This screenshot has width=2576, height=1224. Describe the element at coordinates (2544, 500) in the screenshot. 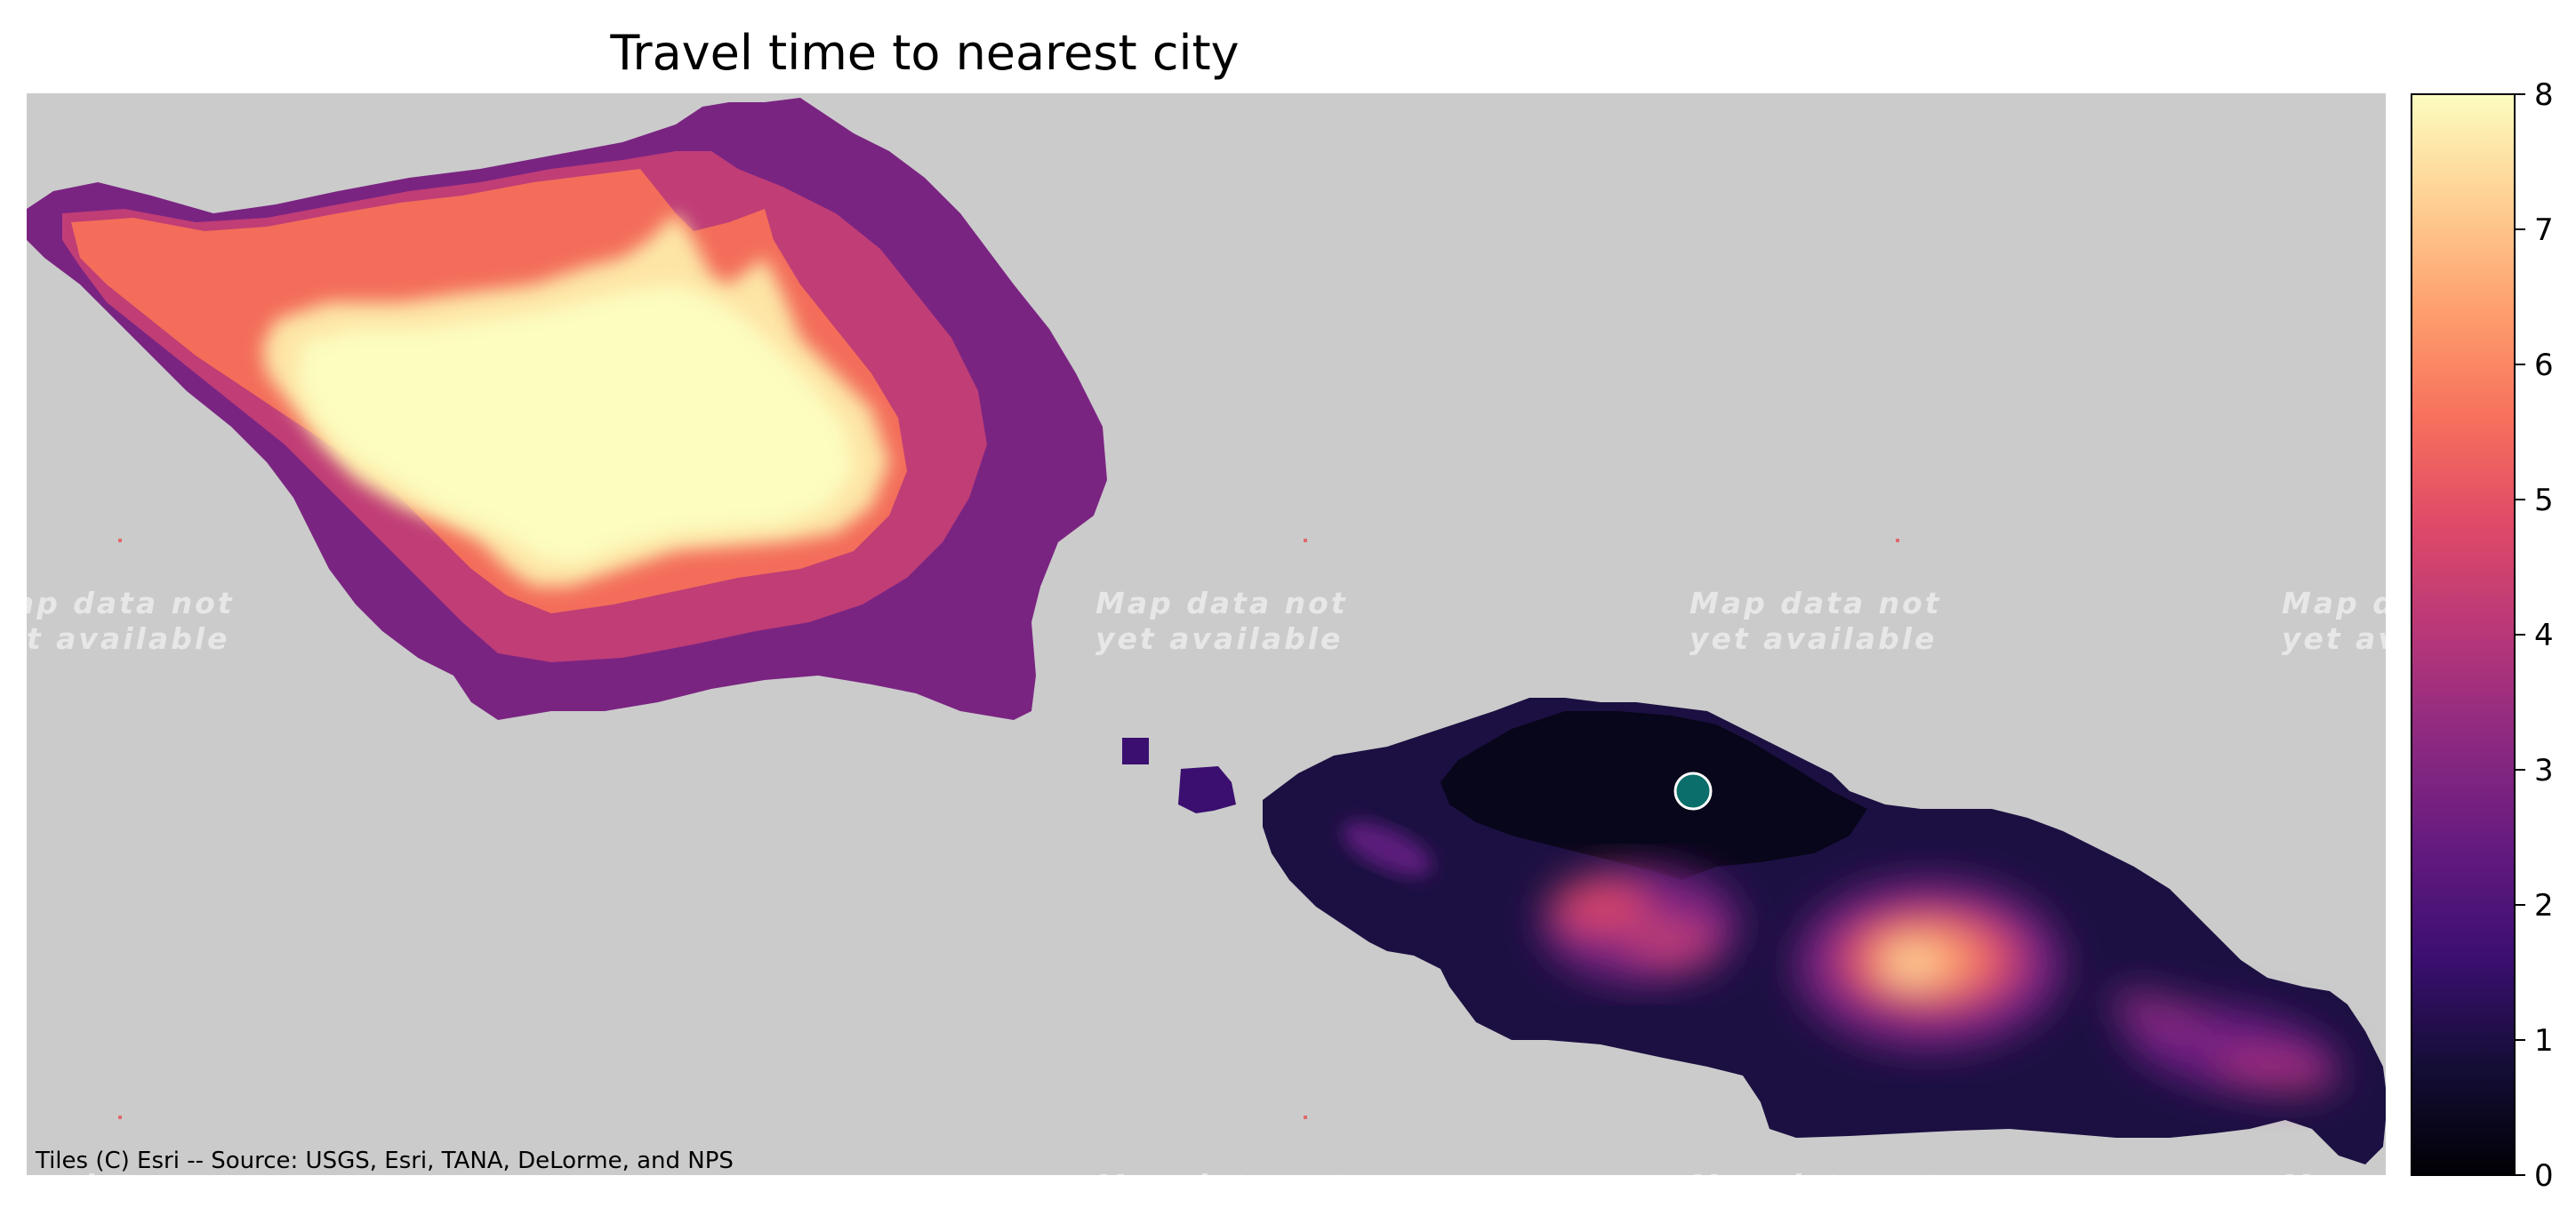

I see `colorbar-tick-label: 5` at that location.